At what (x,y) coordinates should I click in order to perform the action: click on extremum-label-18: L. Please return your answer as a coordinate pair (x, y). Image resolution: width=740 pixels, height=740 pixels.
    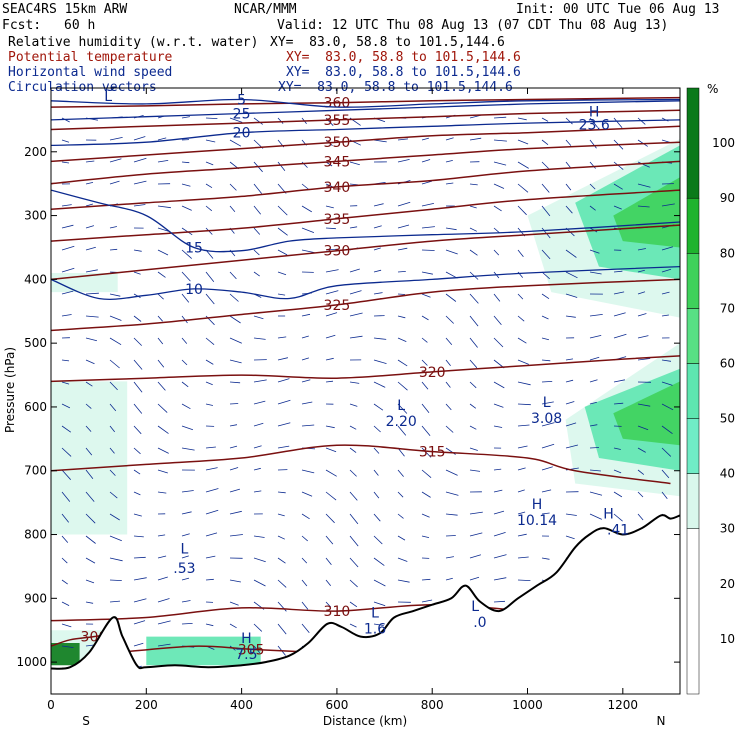
    Looking at the image, I should click on (108, 97).